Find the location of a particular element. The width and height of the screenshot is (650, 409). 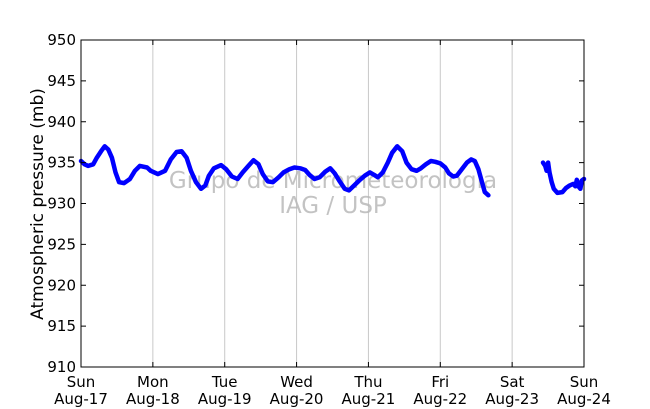

x-tick-day-3: Wed is located at coordinates (296, 382).